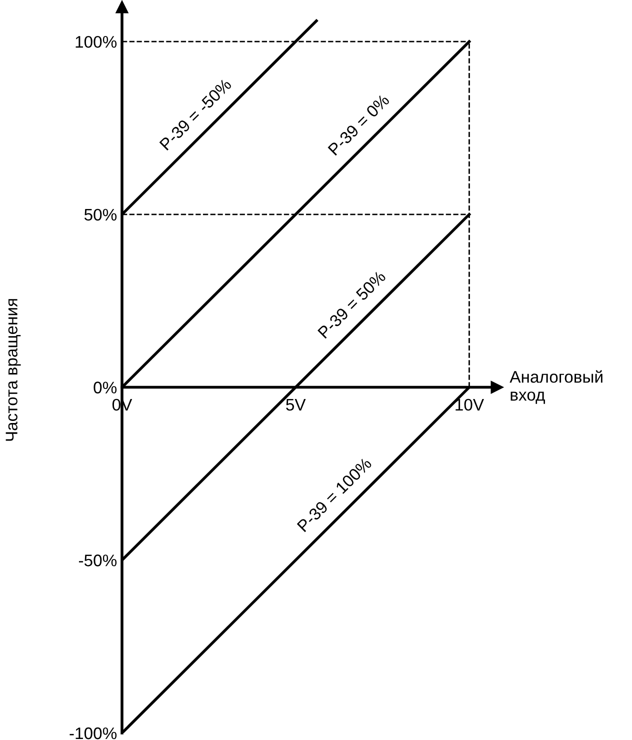  What do you see at coordinates (97, 560) in the screenshot?
I see `y-tick-label: -50%` at bounding box center [97, 560].